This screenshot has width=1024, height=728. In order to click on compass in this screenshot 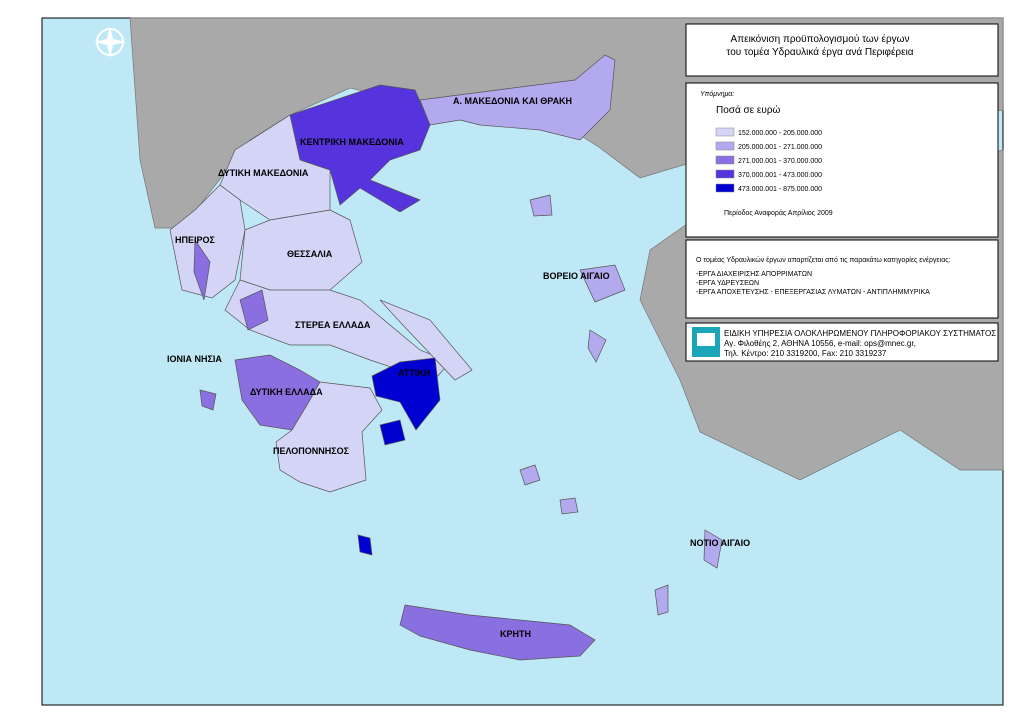, I will do `click(110, 42)`.